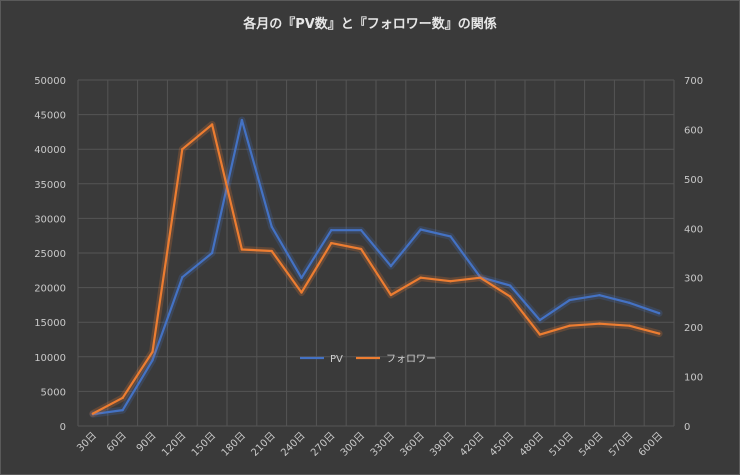 The width and height of the screenshot is (740, 475). I want to click on right-axis: 0 100 200 300 400 500 600 700, so click(693, 254).